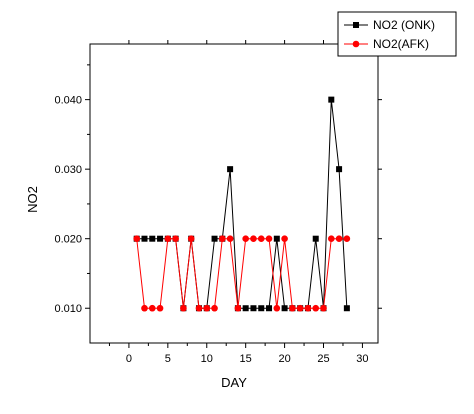 This screenshot has height=414, width=474. Describe the element at coordinates (68, 170) in the screenshot. I see `y-tick-label: 0.030` at that location.